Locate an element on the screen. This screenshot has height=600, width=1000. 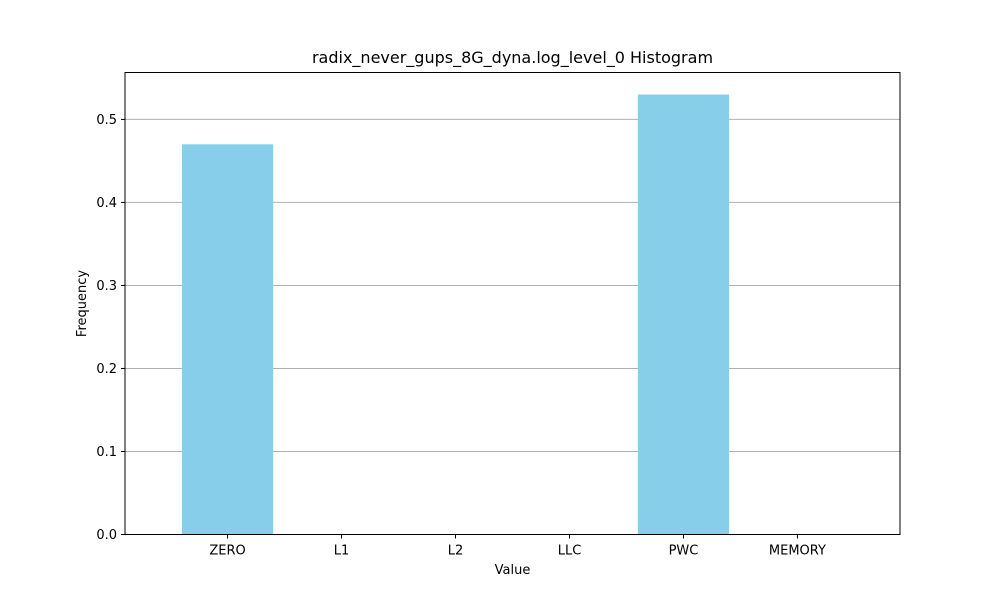
bar-pwc is located at coordinates (683, 314).